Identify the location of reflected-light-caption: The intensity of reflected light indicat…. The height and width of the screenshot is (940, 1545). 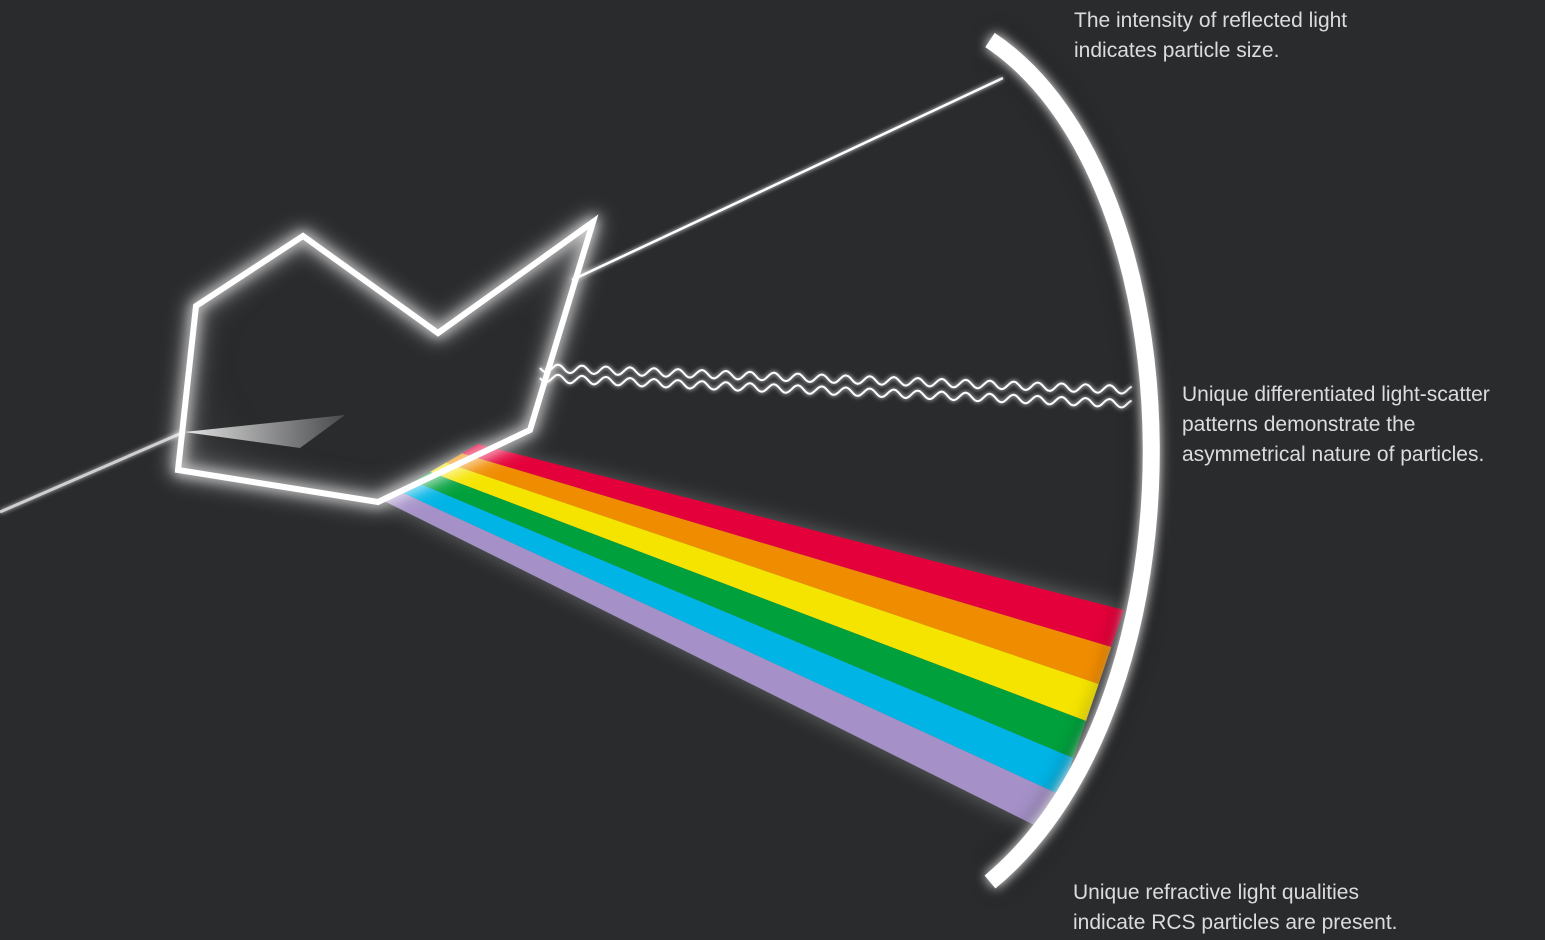
(1210, 36).